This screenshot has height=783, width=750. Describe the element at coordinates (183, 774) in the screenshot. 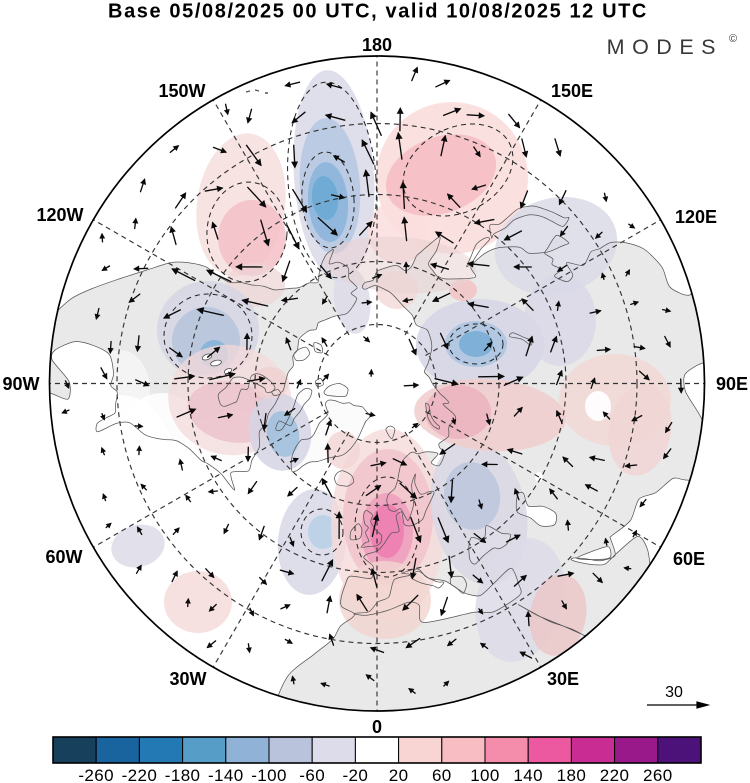

I see `svg-text: -180` at that location.